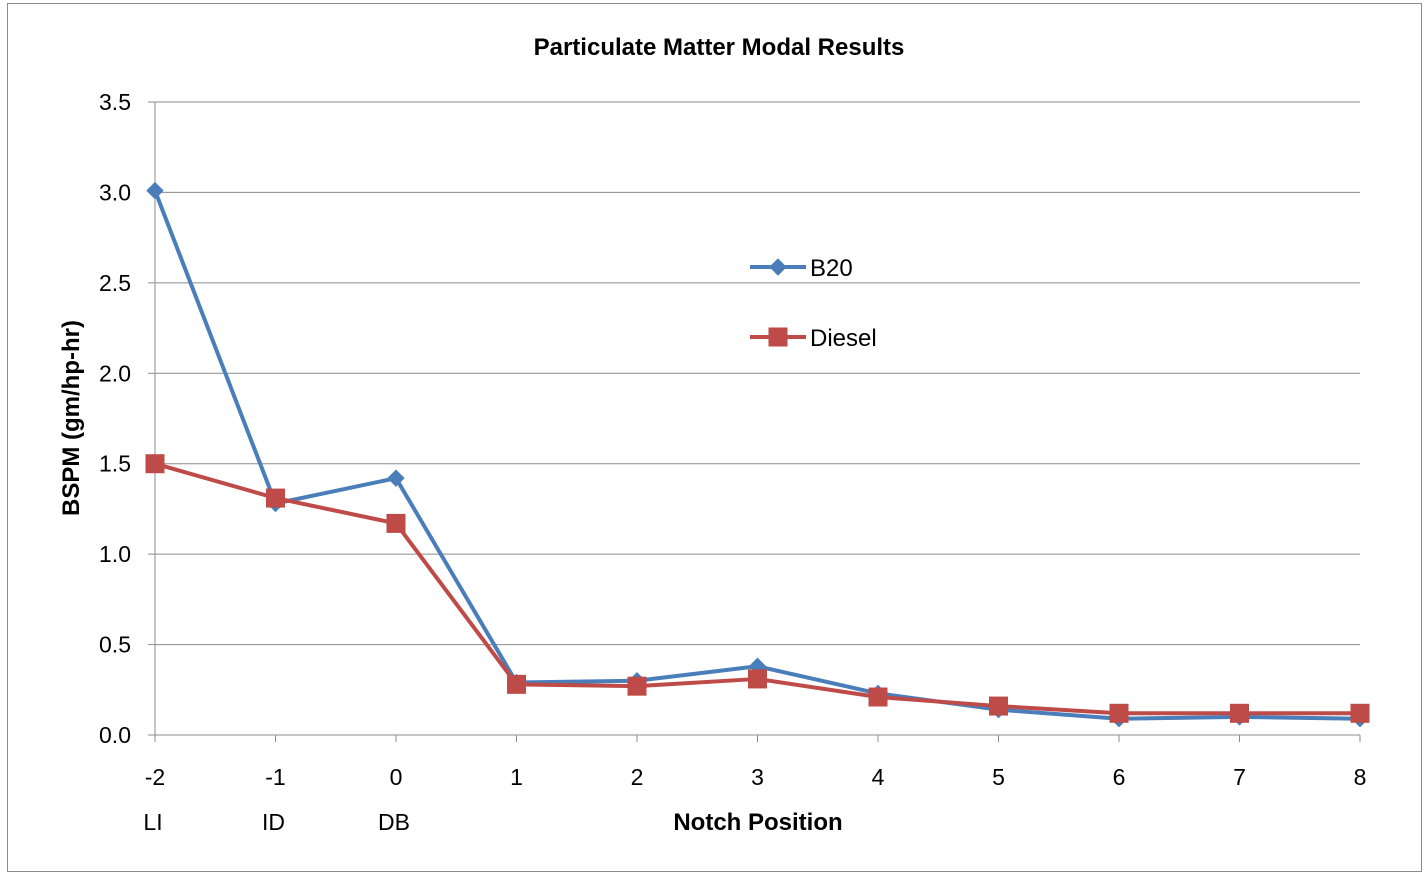  I want to click on y-tick-label: 1.0, so click(115, 554).